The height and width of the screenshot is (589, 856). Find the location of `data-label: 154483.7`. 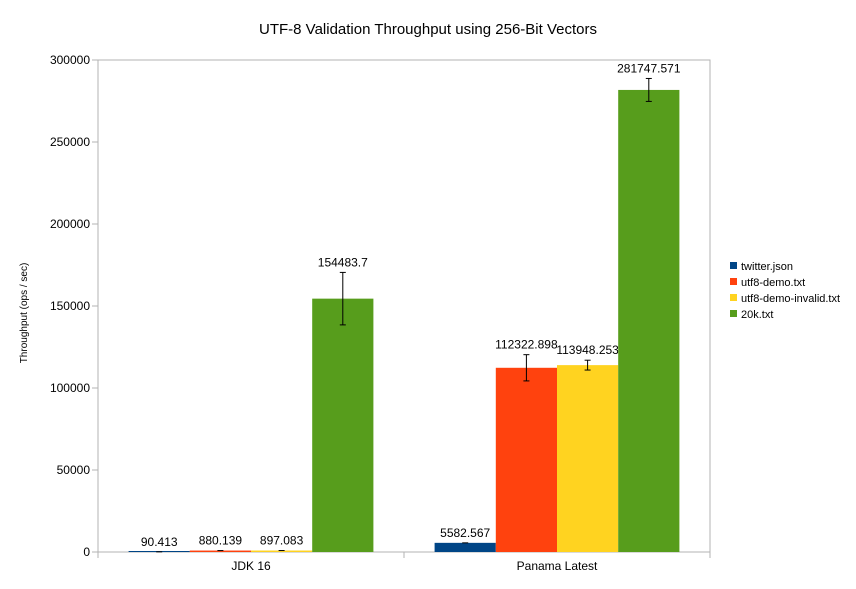

data-label: 154483.7 is located at coordinates (343, 262).